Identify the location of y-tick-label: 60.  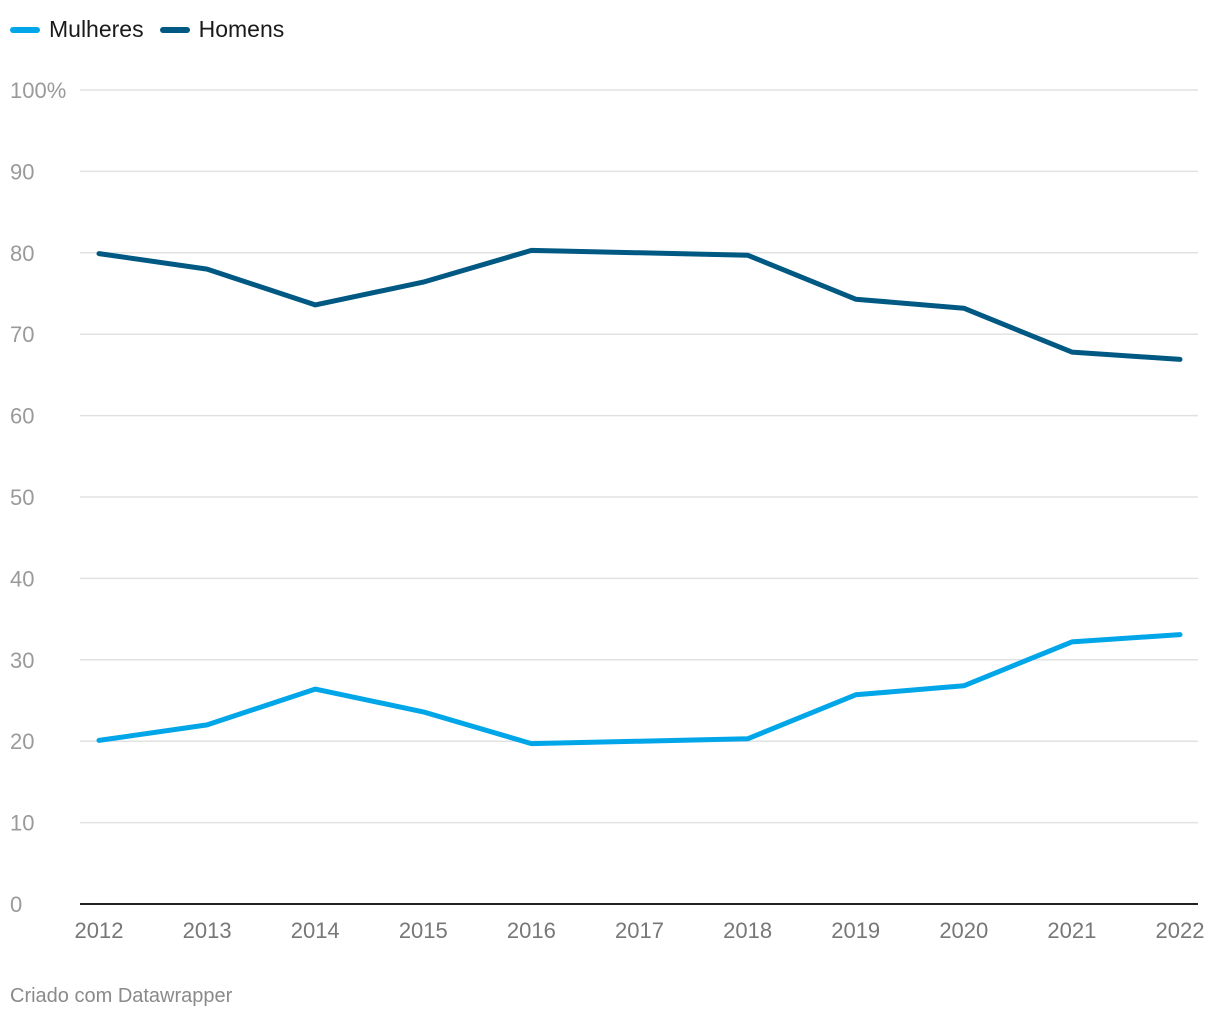
(22, 416).